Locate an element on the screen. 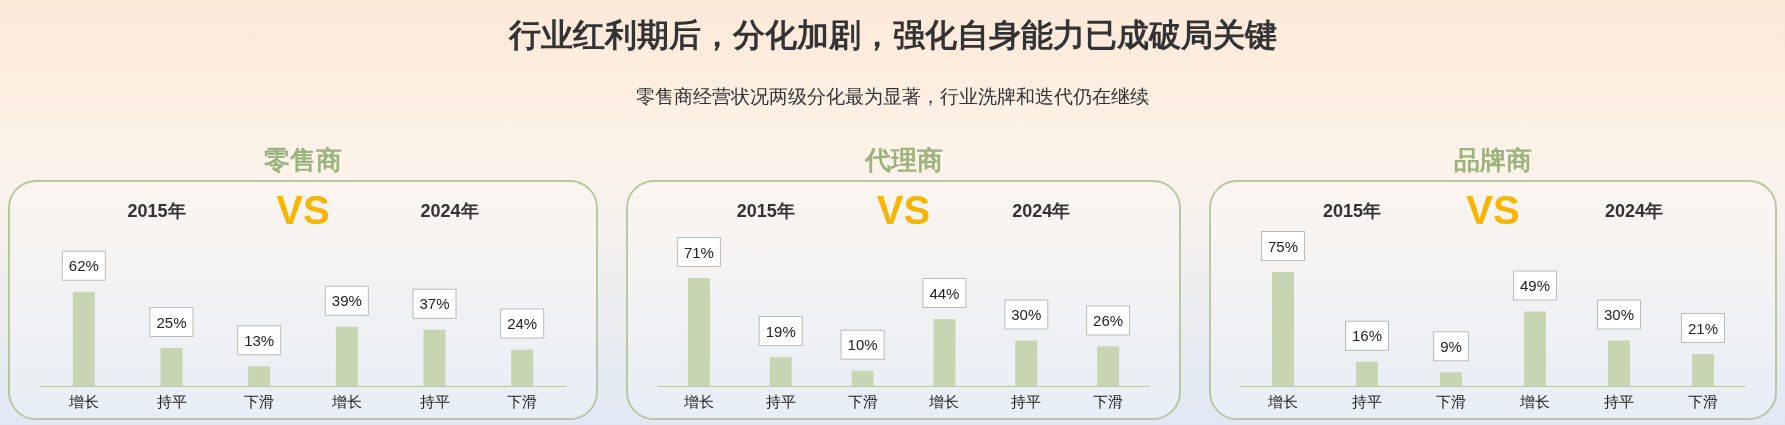  data-label: 13% is located at coordinates (259, 340).